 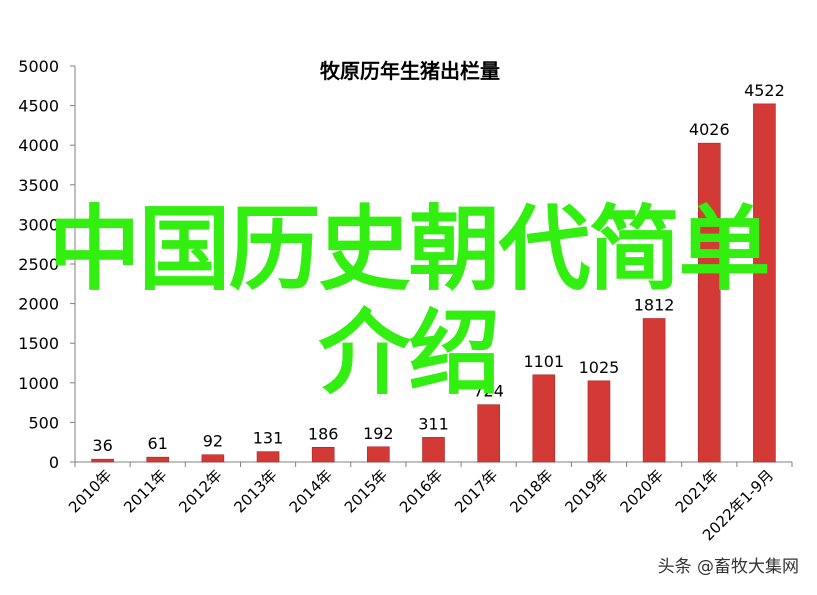 What do you see at coordinates (697, 491) in the screenshot?
I see `x-tick-label: 2021年` at bounding box center [697, 491].